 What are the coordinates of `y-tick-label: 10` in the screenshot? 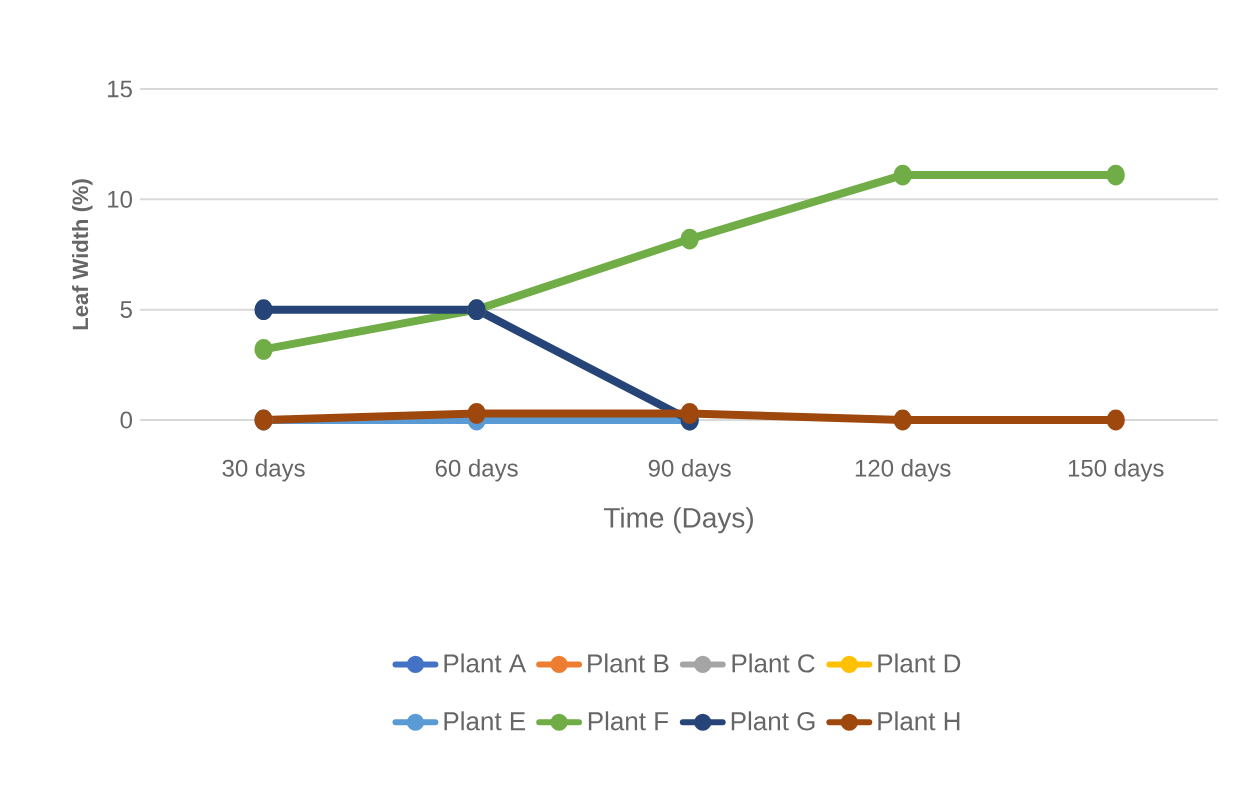 It's located at (120, 199).